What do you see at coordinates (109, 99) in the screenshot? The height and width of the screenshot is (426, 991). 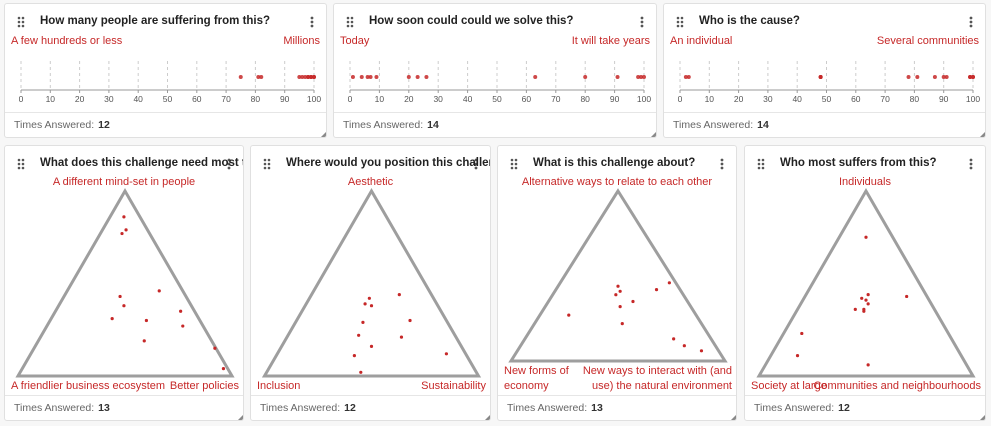 I see `x-tick-label: 30` at bounding box center [109, 99].